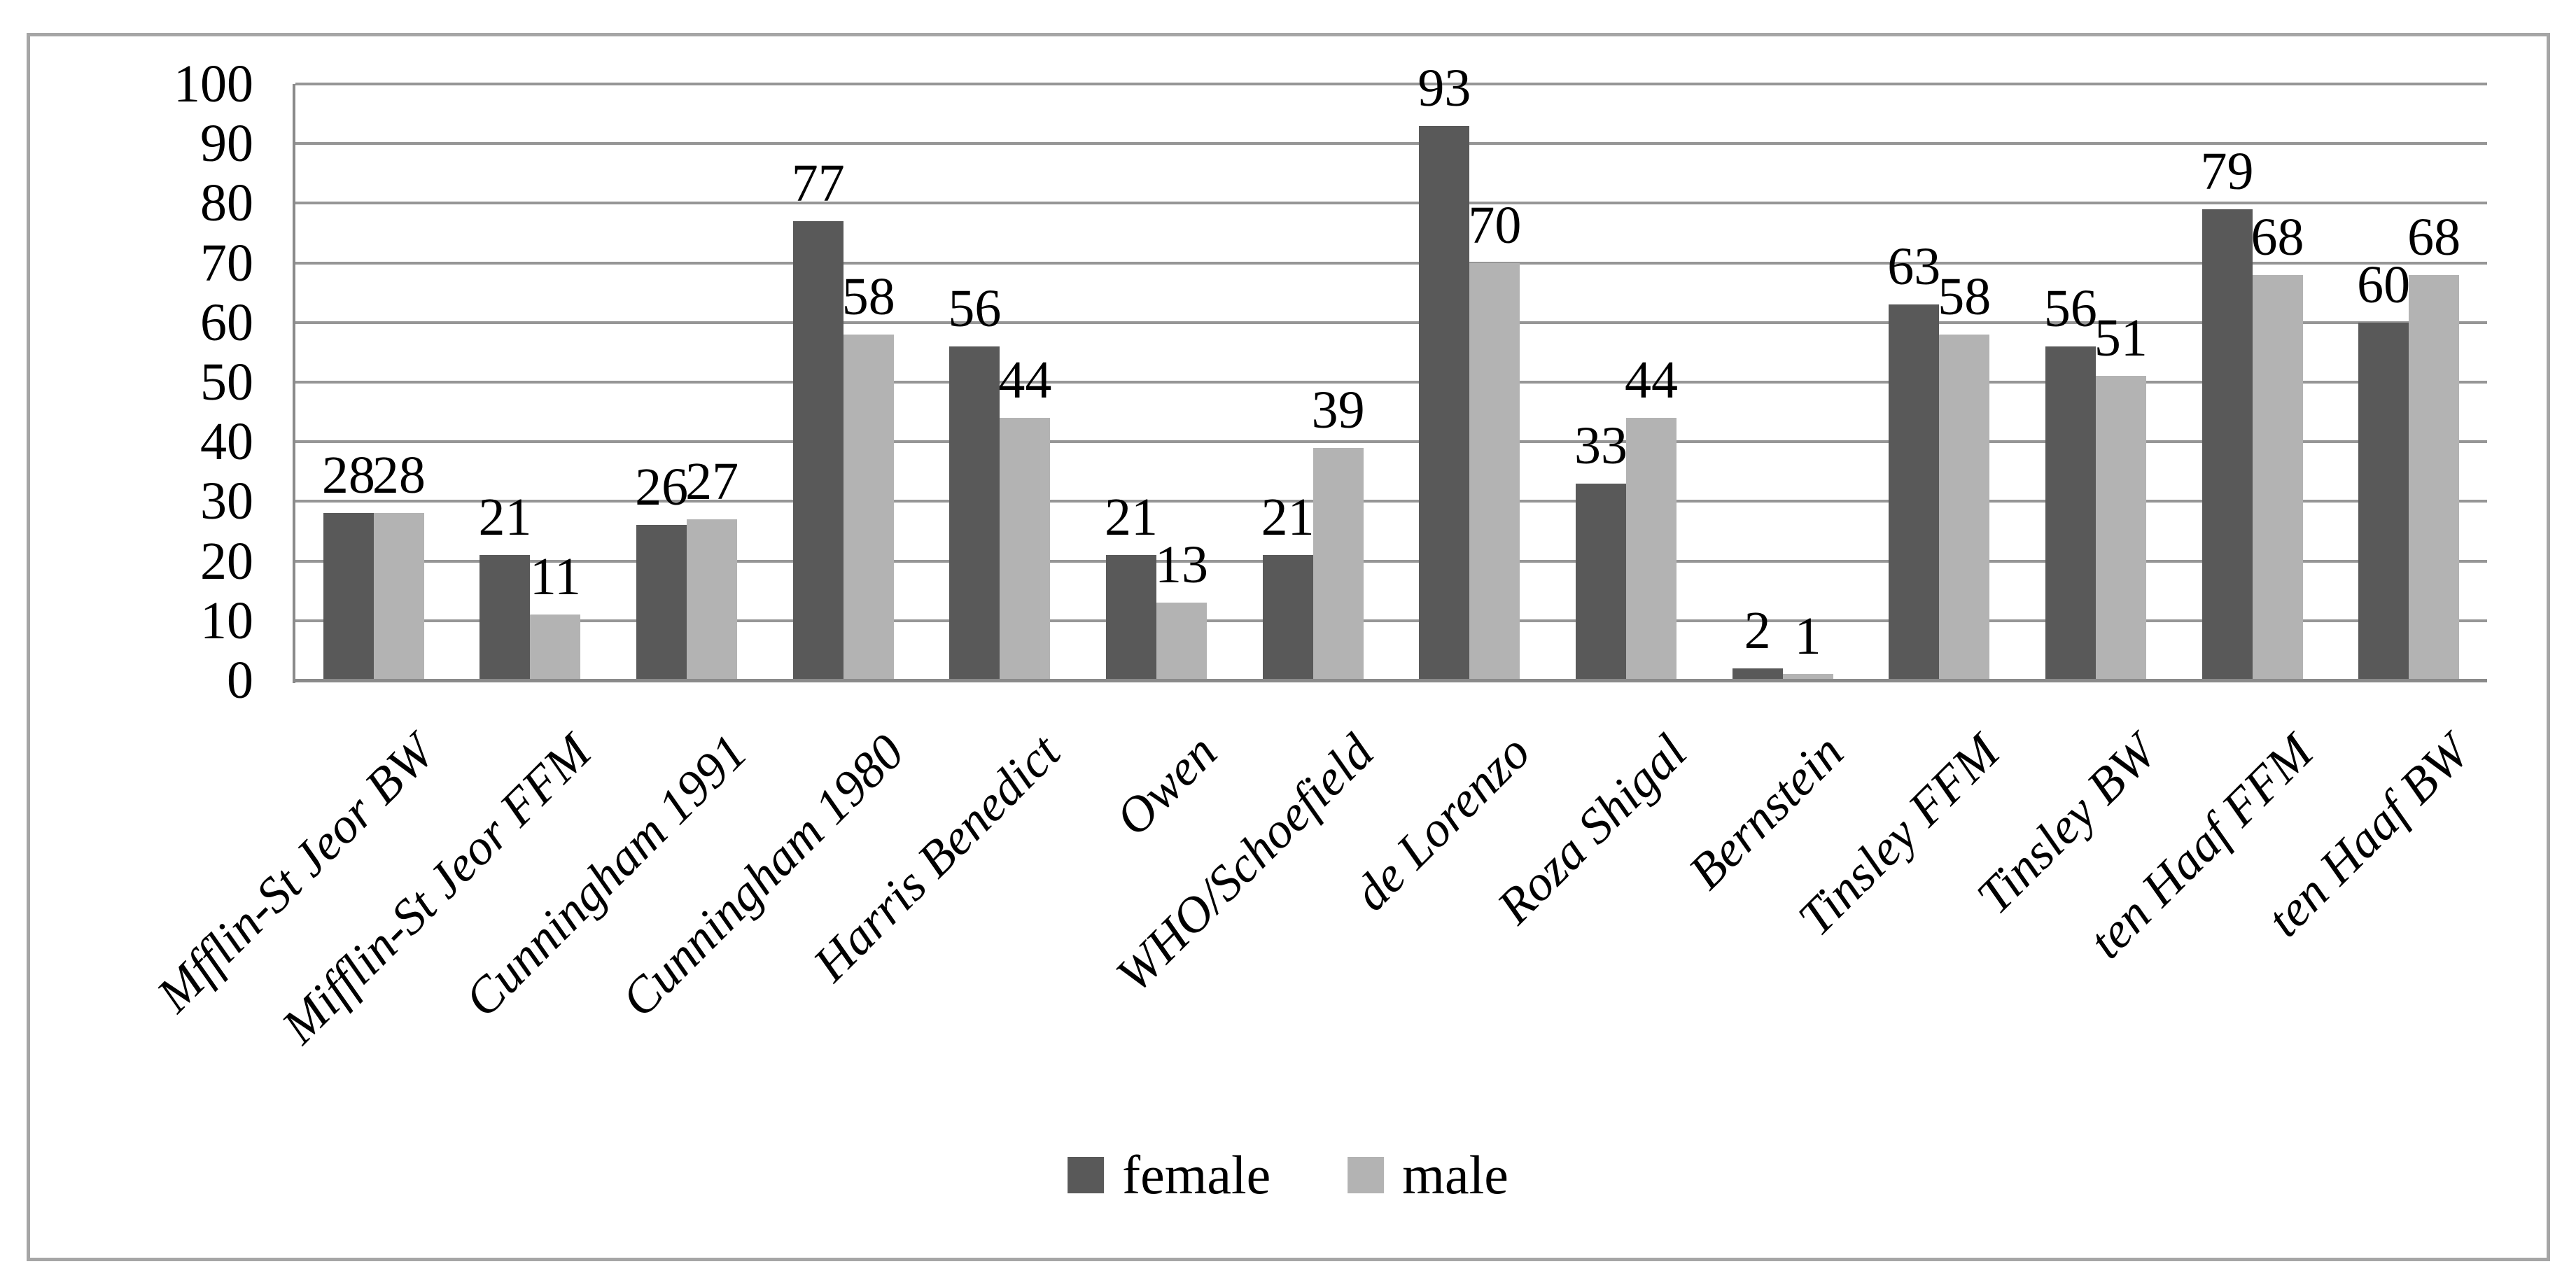  Describe the element at coordinates (1964, 296) in the screenshot. I see `data-label-male-10: 58` at that location.